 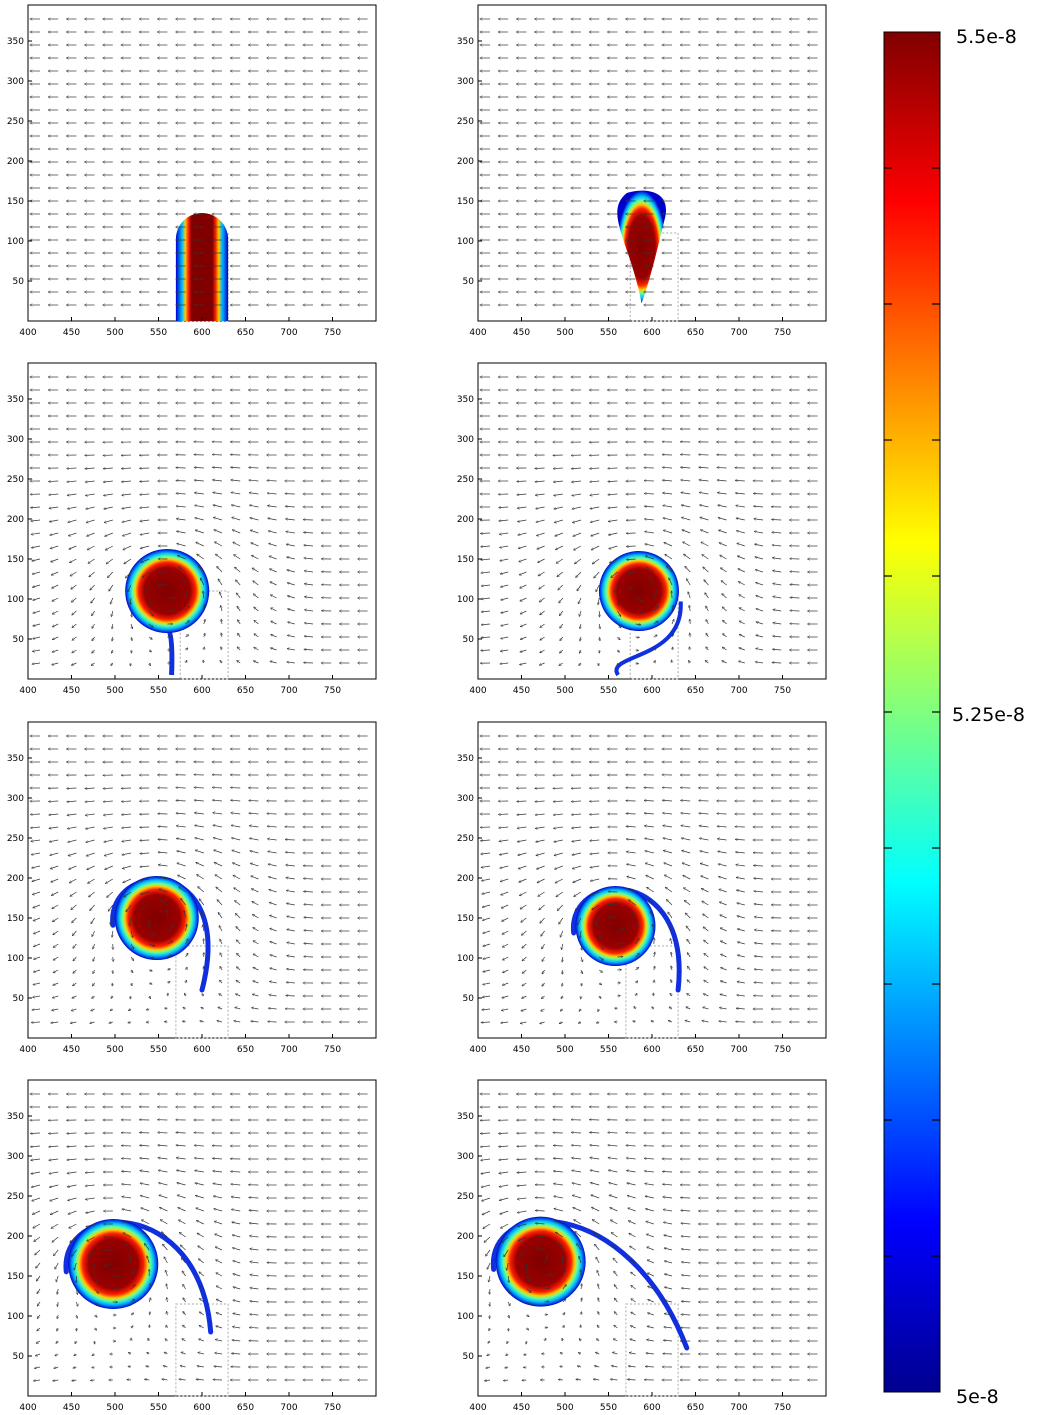 I want to click on y-tick-label: 100, so click(x=15, y=959).